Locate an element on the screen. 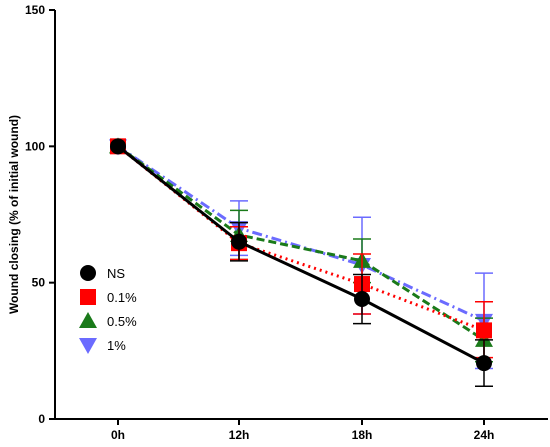 Image resolution: width=550 pixels, height=447 pixels. legend-label: 1% is located at coordinates (116, 345).